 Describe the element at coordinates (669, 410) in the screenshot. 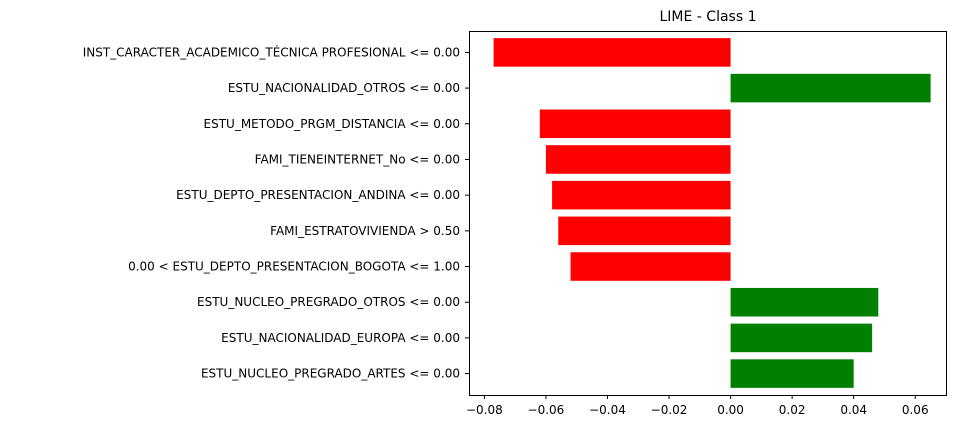

I see `x-tick-label-3: −0.02` at that location.